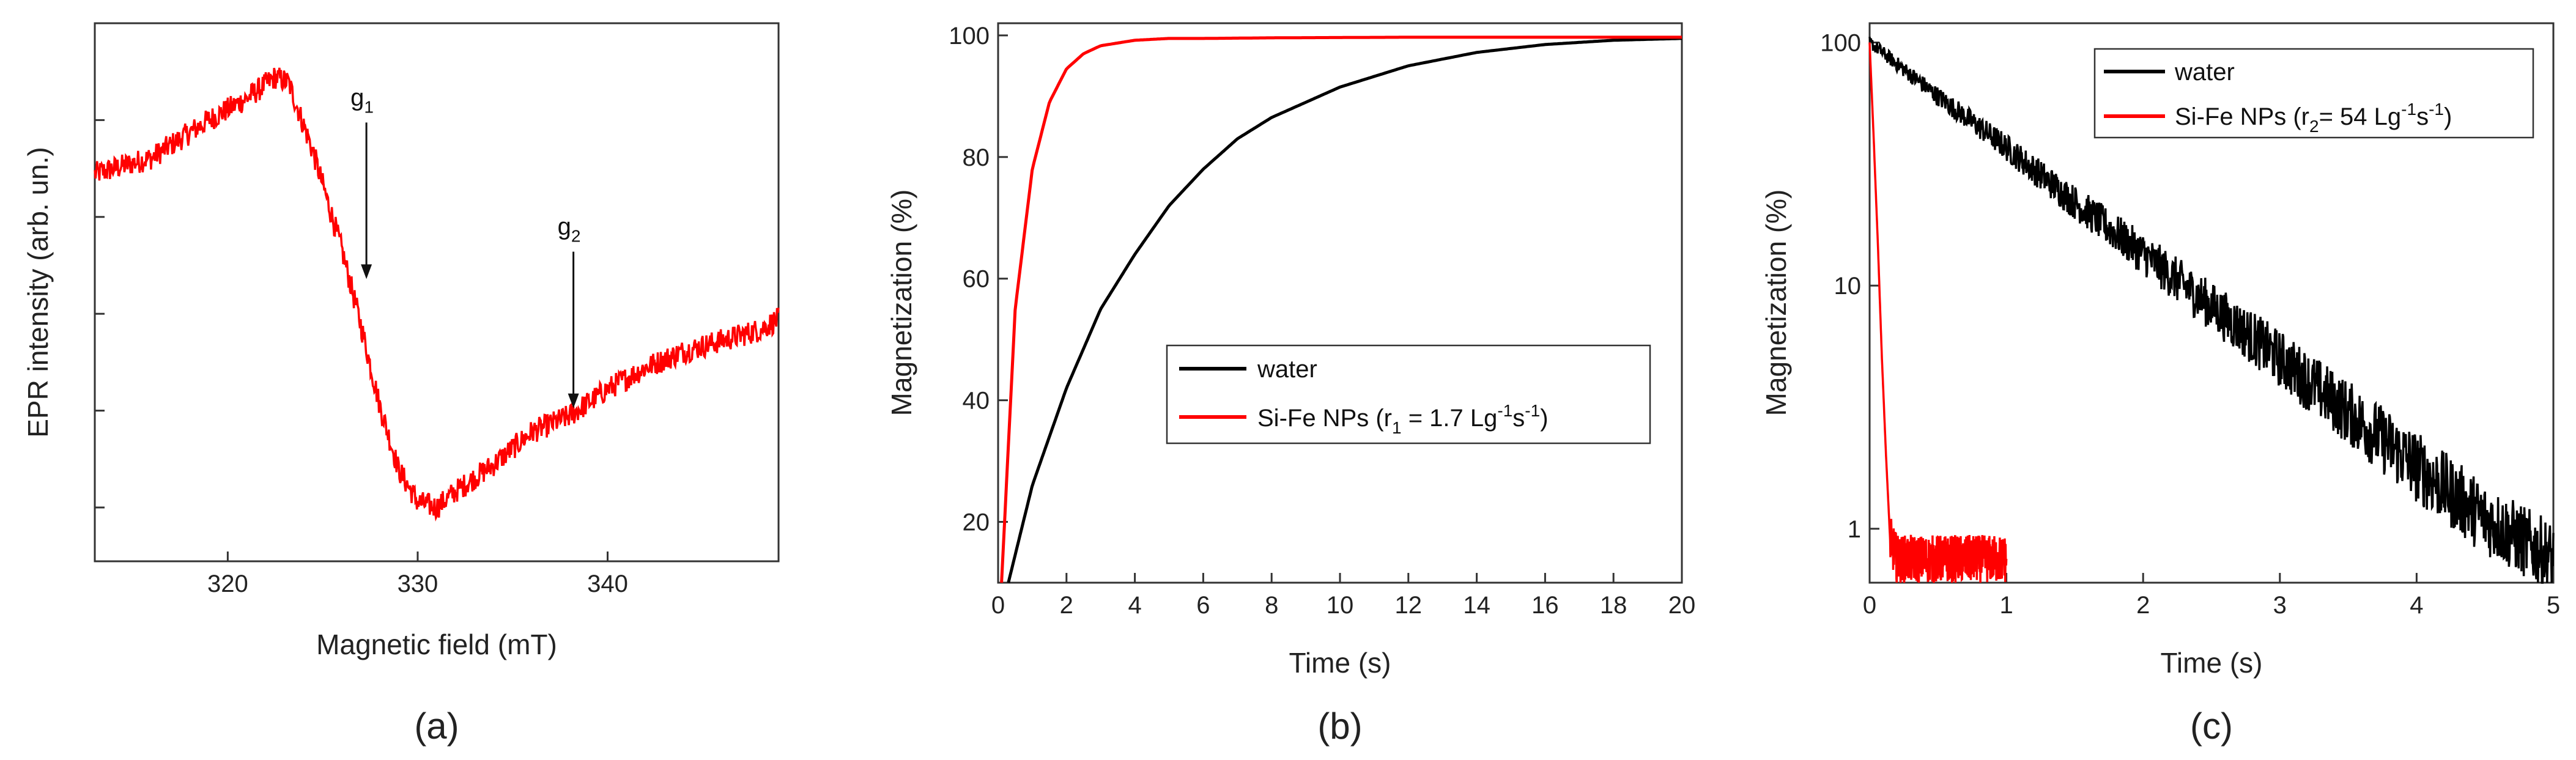  Describe the element at coordinates (1340, 605) in the screenshot. I see `x-tick-label: 10` at that location.